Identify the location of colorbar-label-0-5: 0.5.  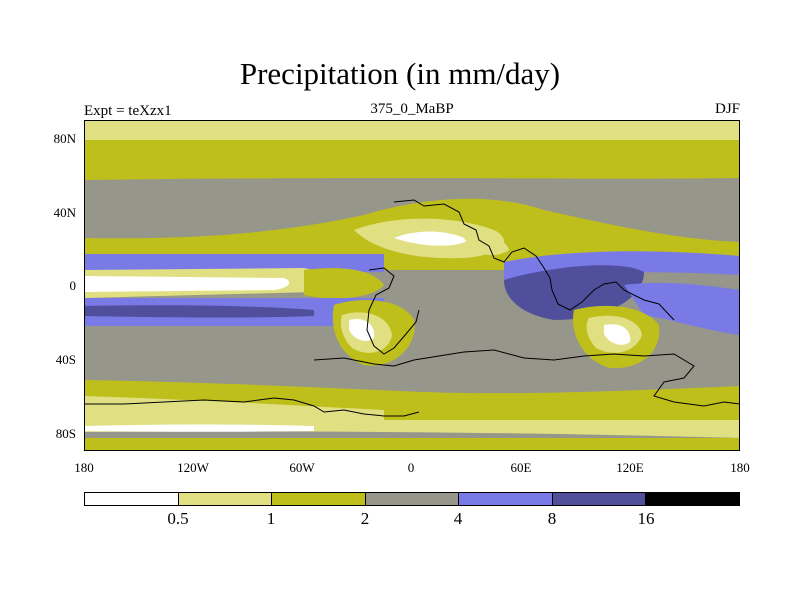
(178, 518).